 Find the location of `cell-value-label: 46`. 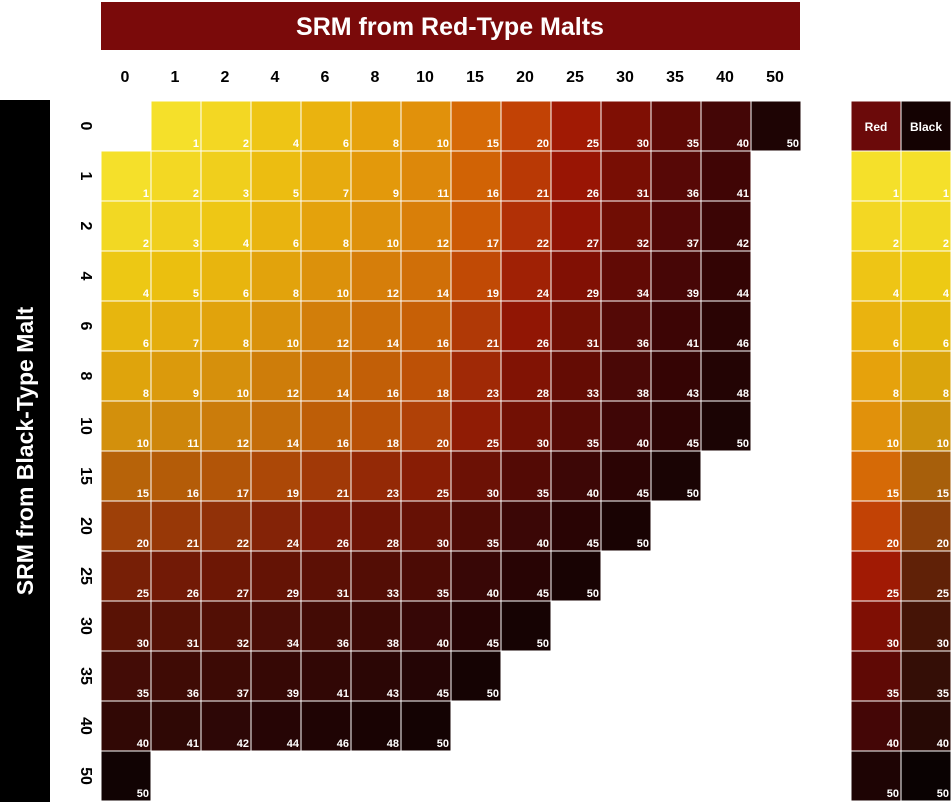

cell-value-label: 46 is located at coordinates (343, 744).